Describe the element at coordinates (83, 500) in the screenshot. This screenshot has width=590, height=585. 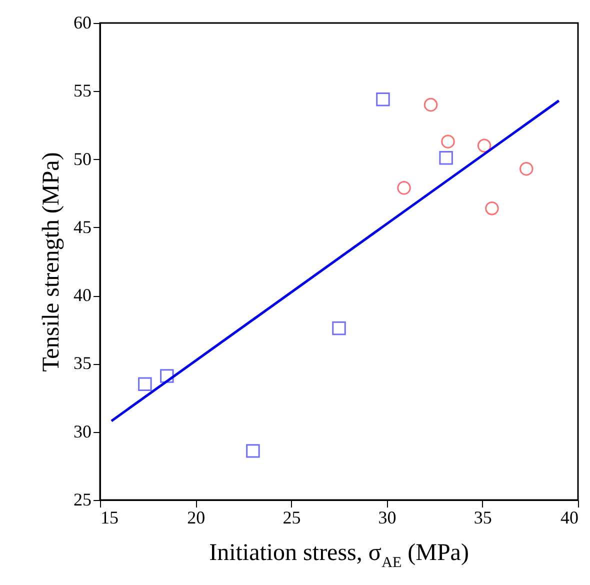
I see `y-tick-label: 25` at that location.